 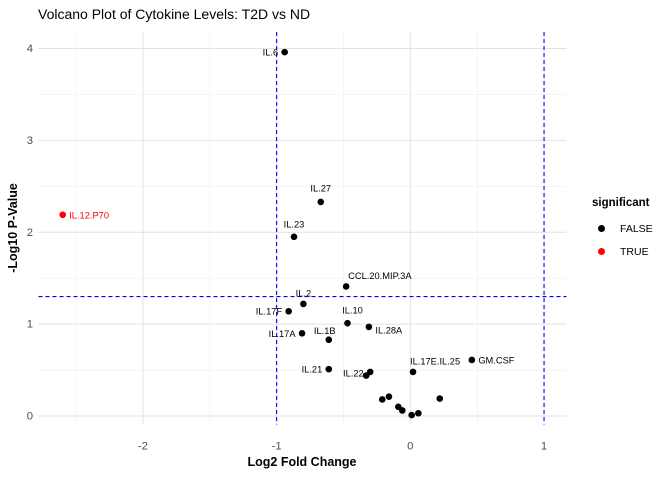 I want to click on point-label-IL.2: IL.2, so click(x=304, y=293).